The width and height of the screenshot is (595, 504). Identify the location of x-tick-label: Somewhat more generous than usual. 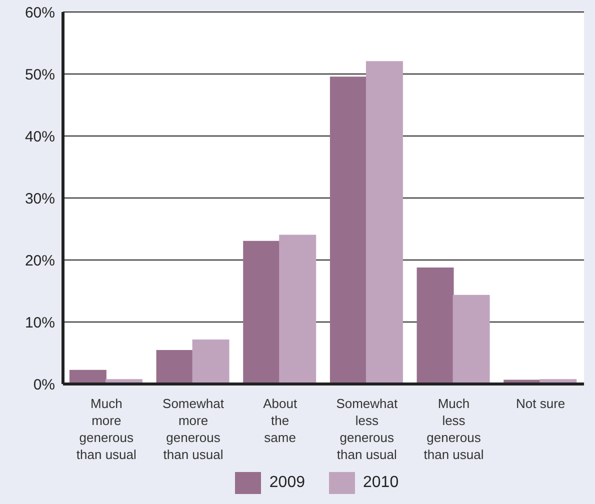
(193, 429).